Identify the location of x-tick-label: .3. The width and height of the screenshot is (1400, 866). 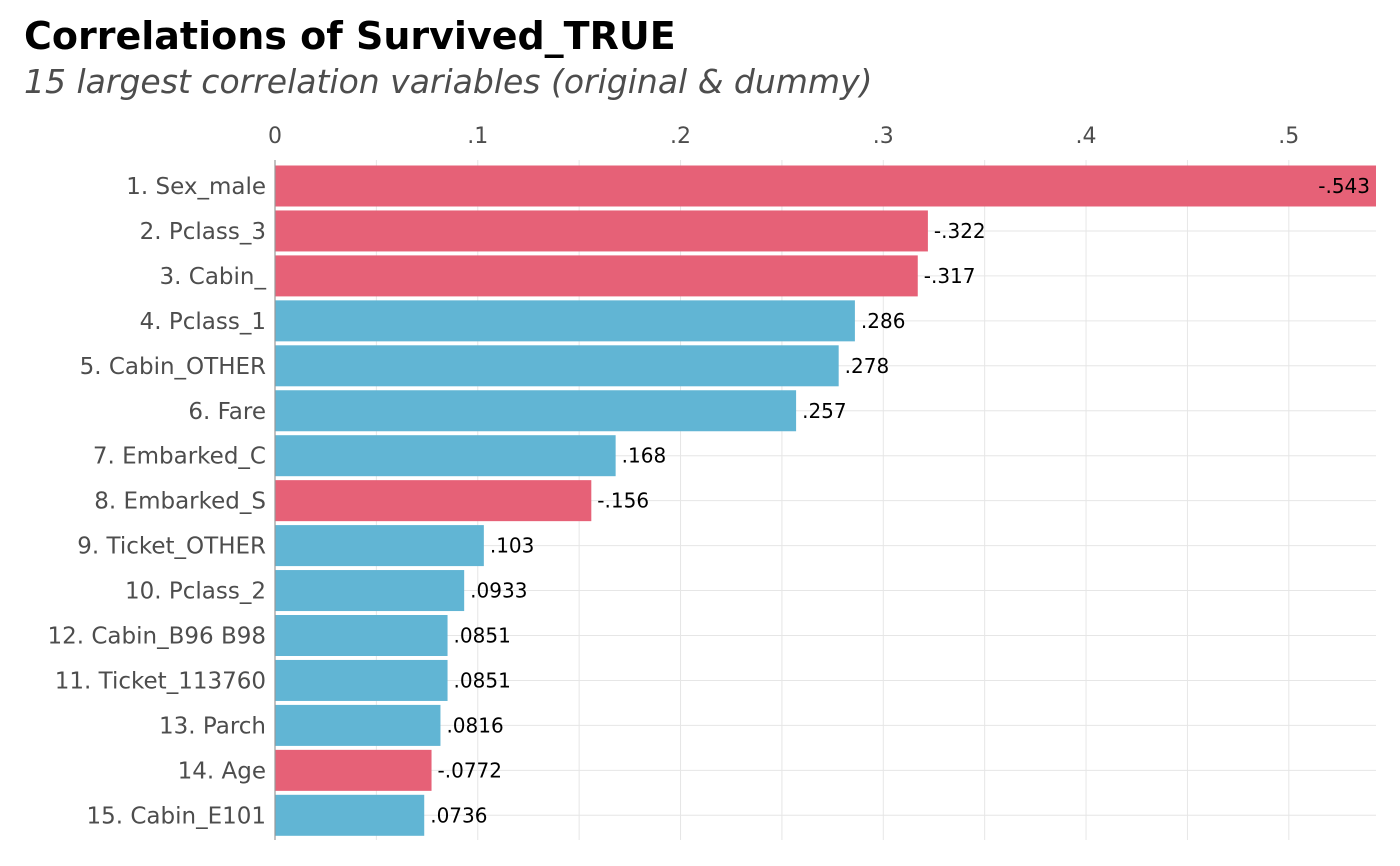
(883, 136).